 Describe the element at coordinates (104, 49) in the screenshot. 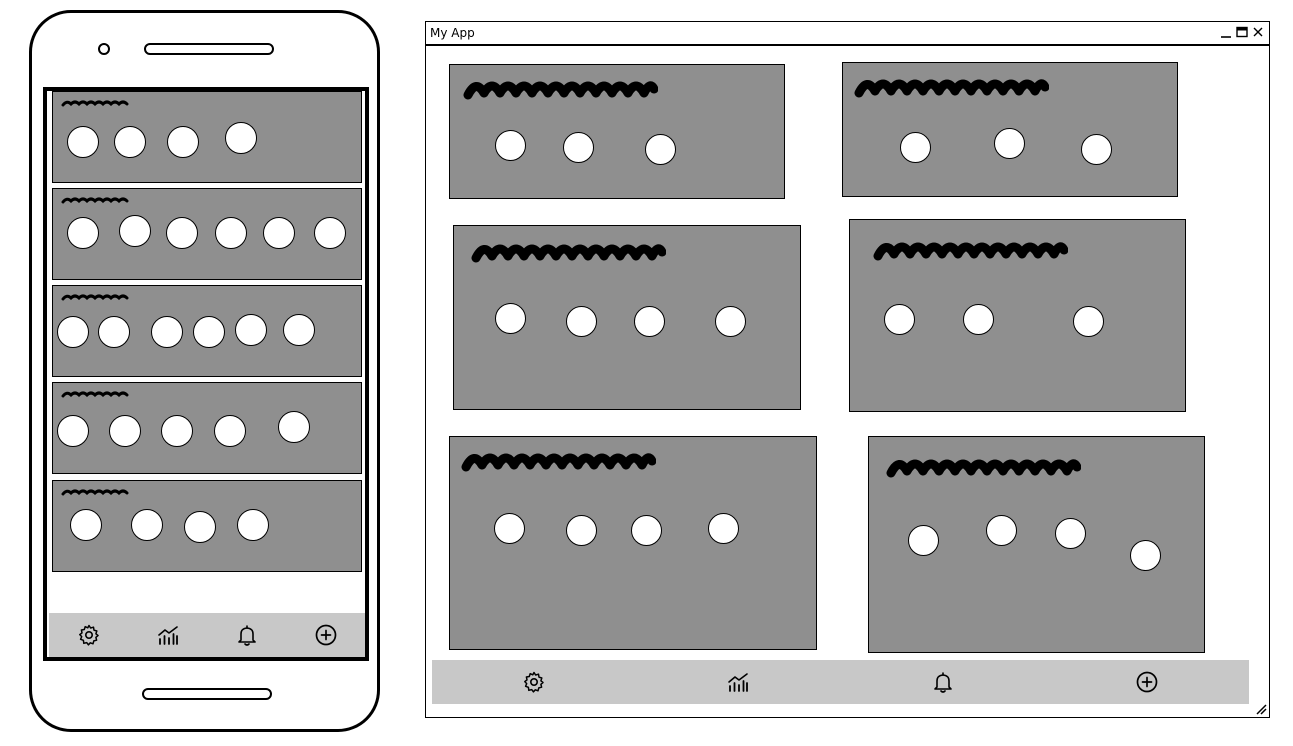

I see `phone-camera` at that location.